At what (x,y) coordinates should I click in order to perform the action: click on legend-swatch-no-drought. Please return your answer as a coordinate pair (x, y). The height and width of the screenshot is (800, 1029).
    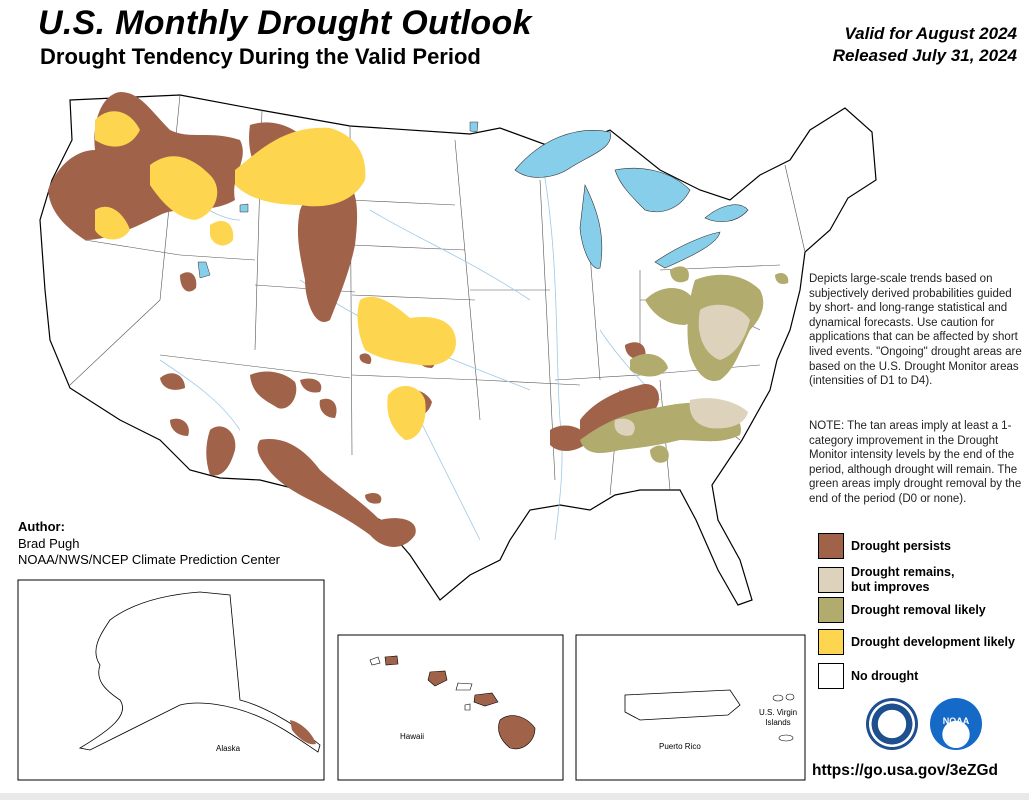
    Looking at the image, I should click on (831, 676).